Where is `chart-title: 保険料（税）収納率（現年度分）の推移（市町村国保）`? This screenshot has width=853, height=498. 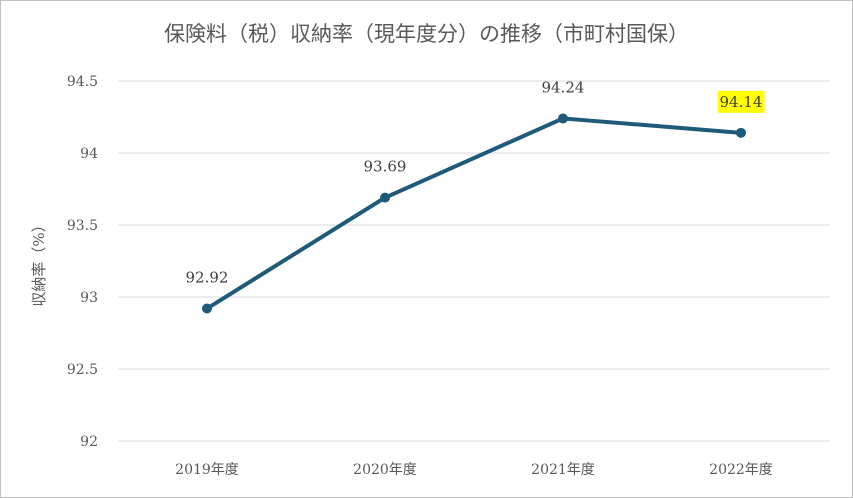
chart-title: 保険料（税）収納率（現年度分）の推移（市町村国保） is located at coordinates (426, 34).